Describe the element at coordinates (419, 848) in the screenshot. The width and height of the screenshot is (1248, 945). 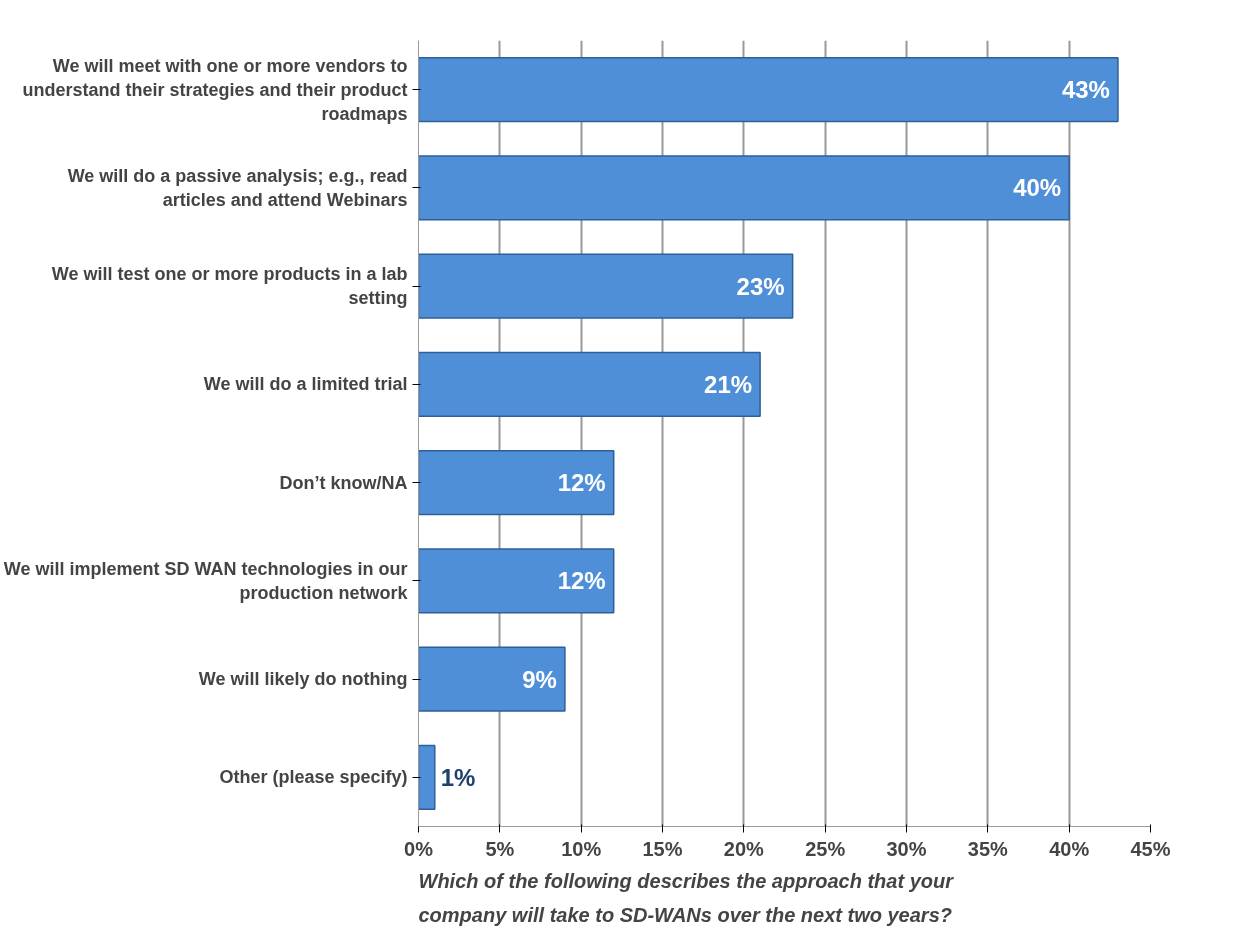
I see `x-tick-label: 0%` at that location.